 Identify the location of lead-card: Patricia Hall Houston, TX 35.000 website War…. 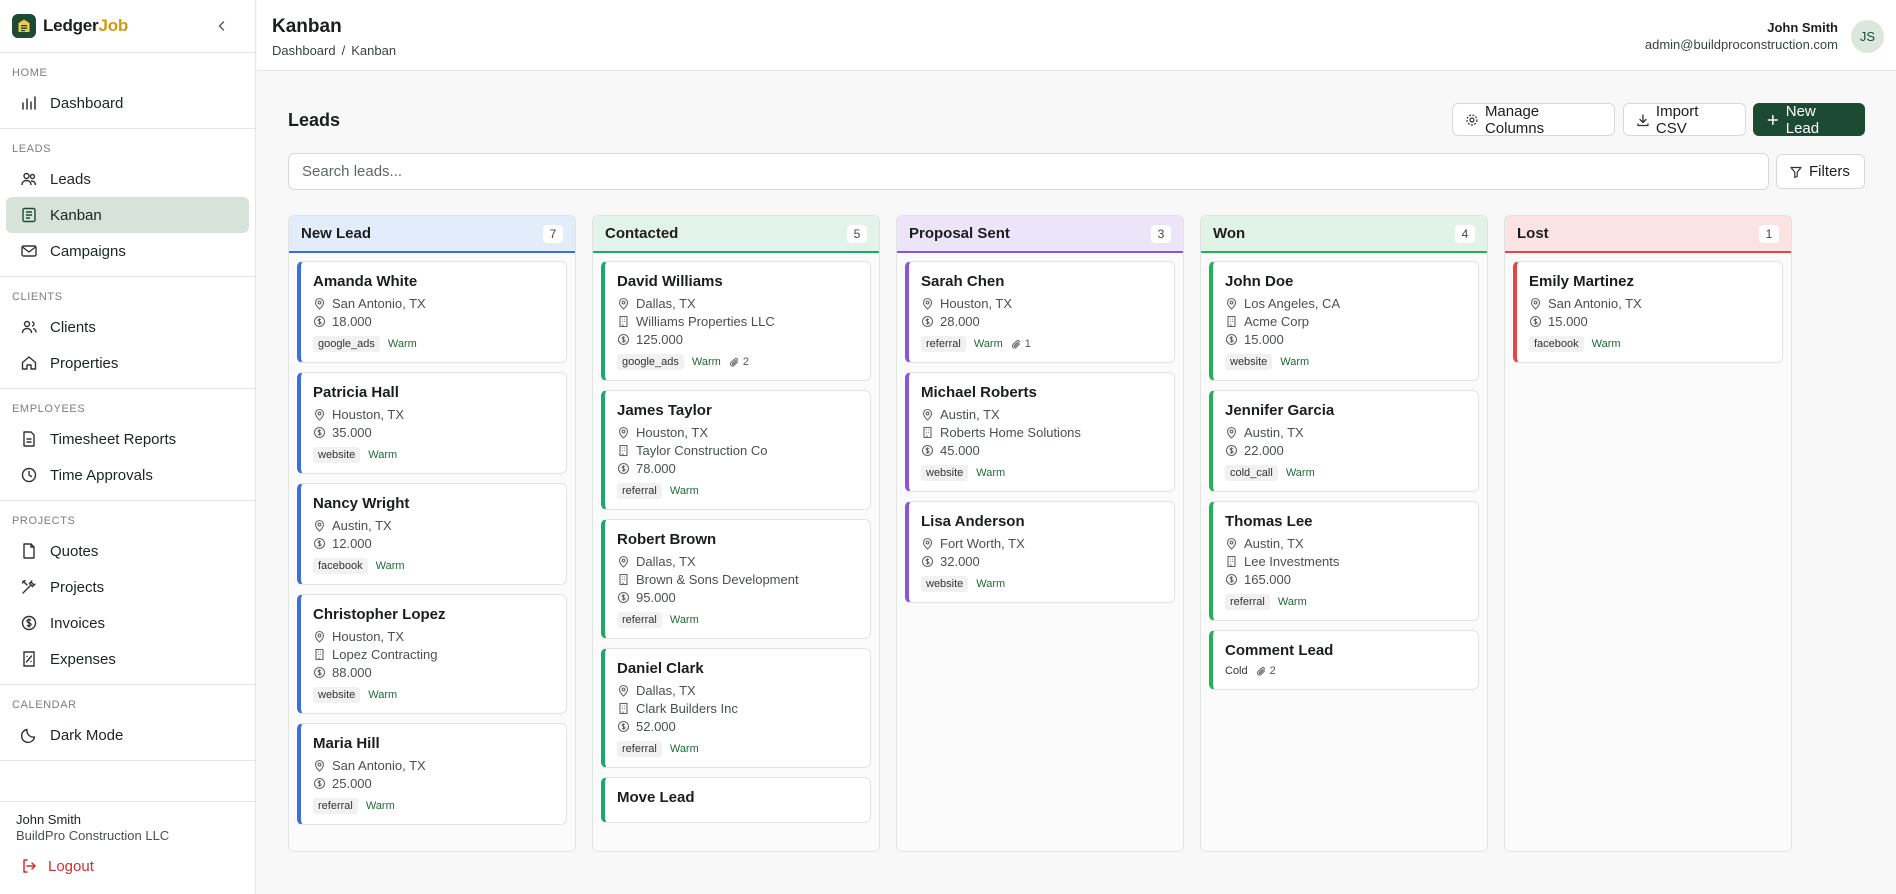
(432, 423).